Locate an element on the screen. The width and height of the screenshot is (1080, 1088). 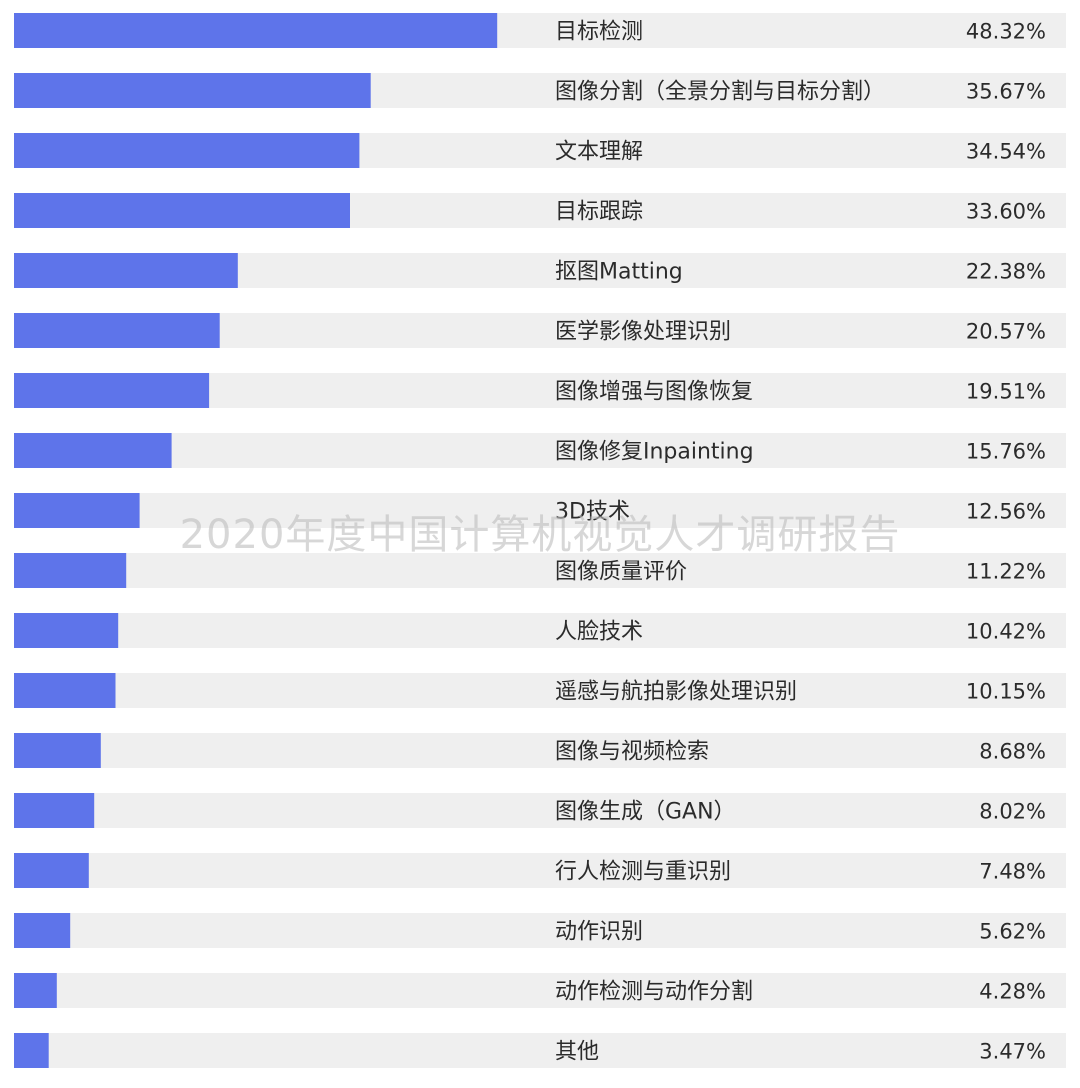
value-label: 33.60% is located at coordinates (1006, 212).